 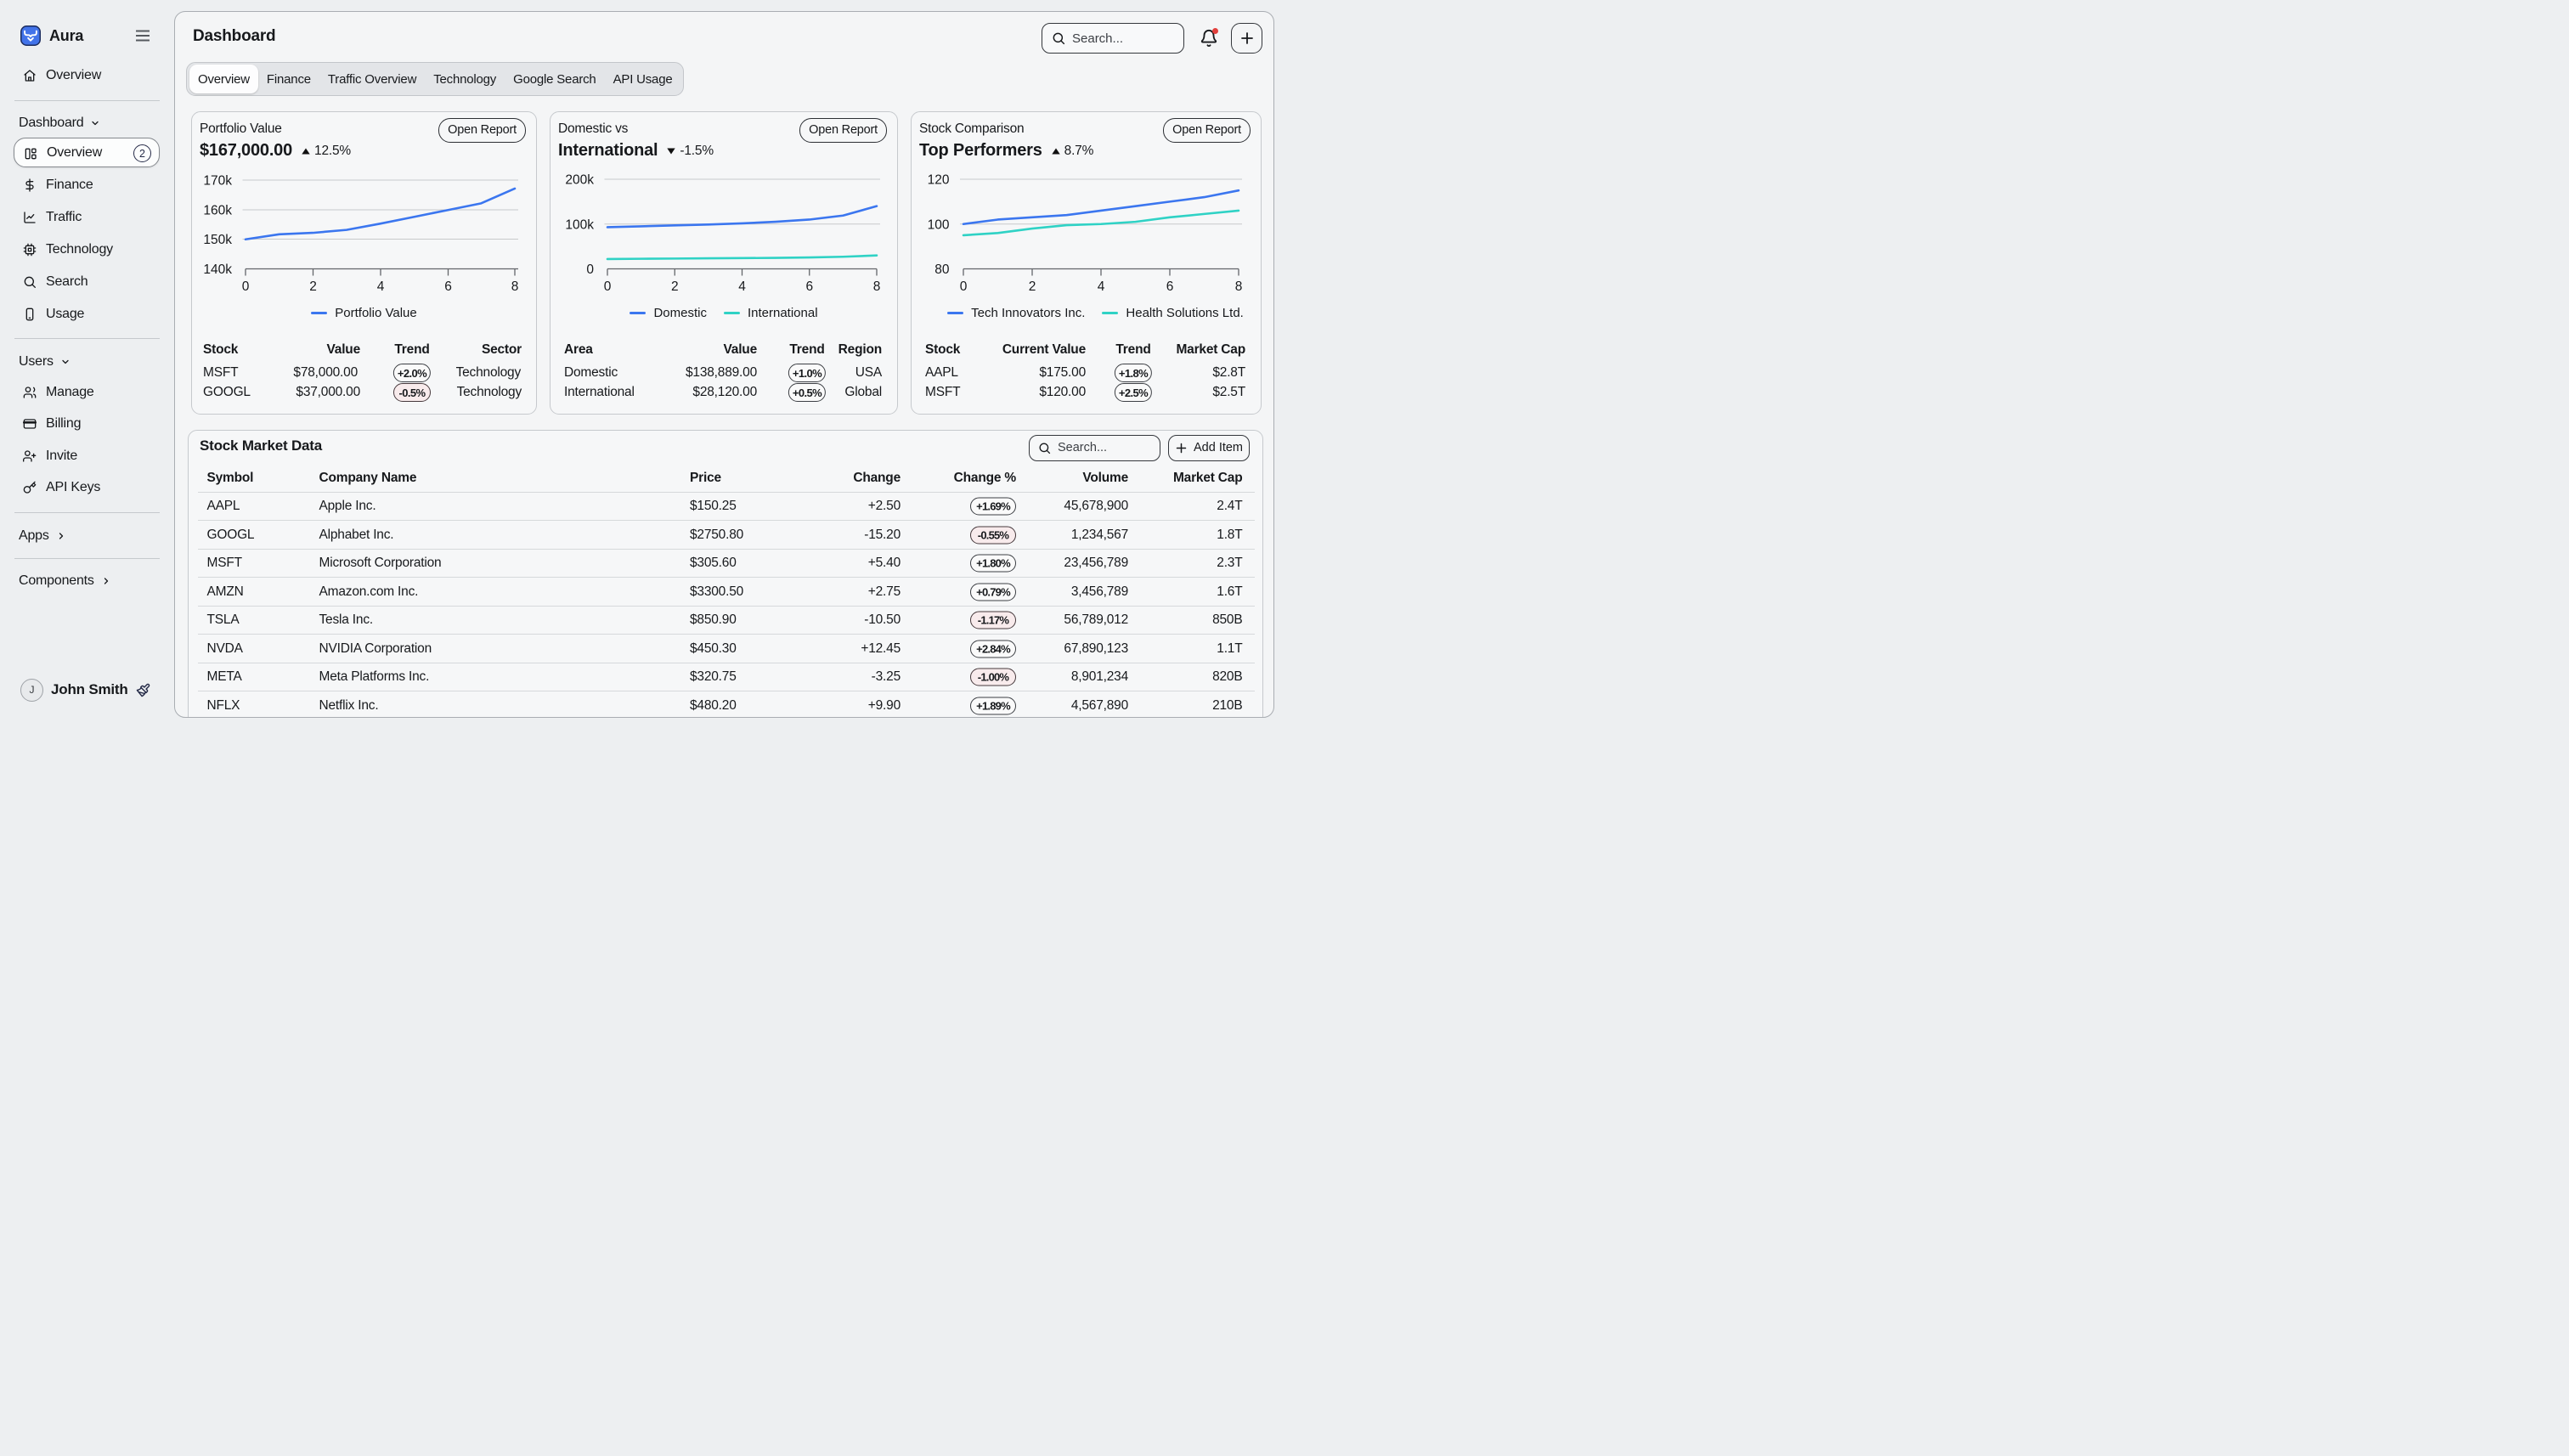 I want to click on svg-text: 140k, so click(x=217, y=269).